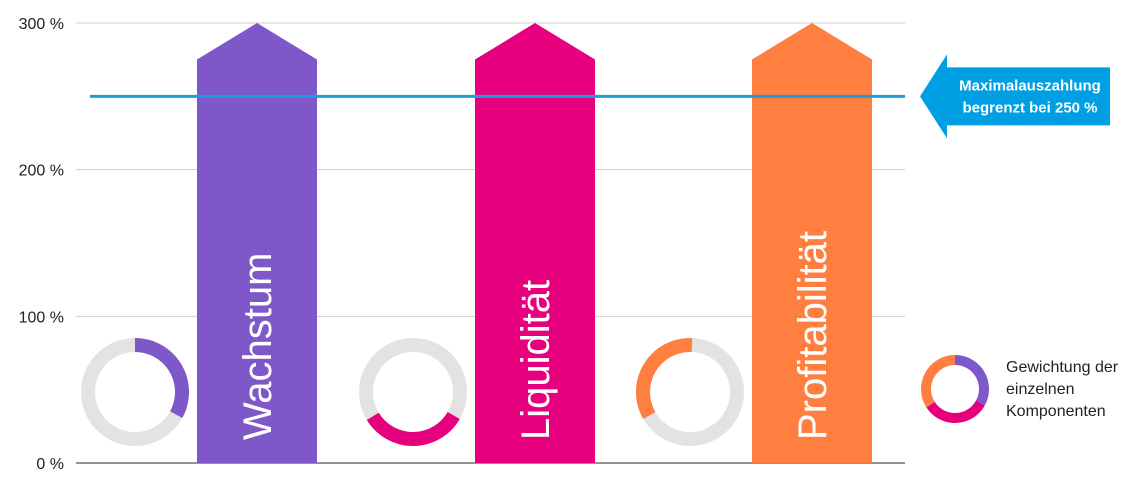 The height and width of the screenshot is (479, 1142). I want to click on cap-callout-box, so click(1015, 96).